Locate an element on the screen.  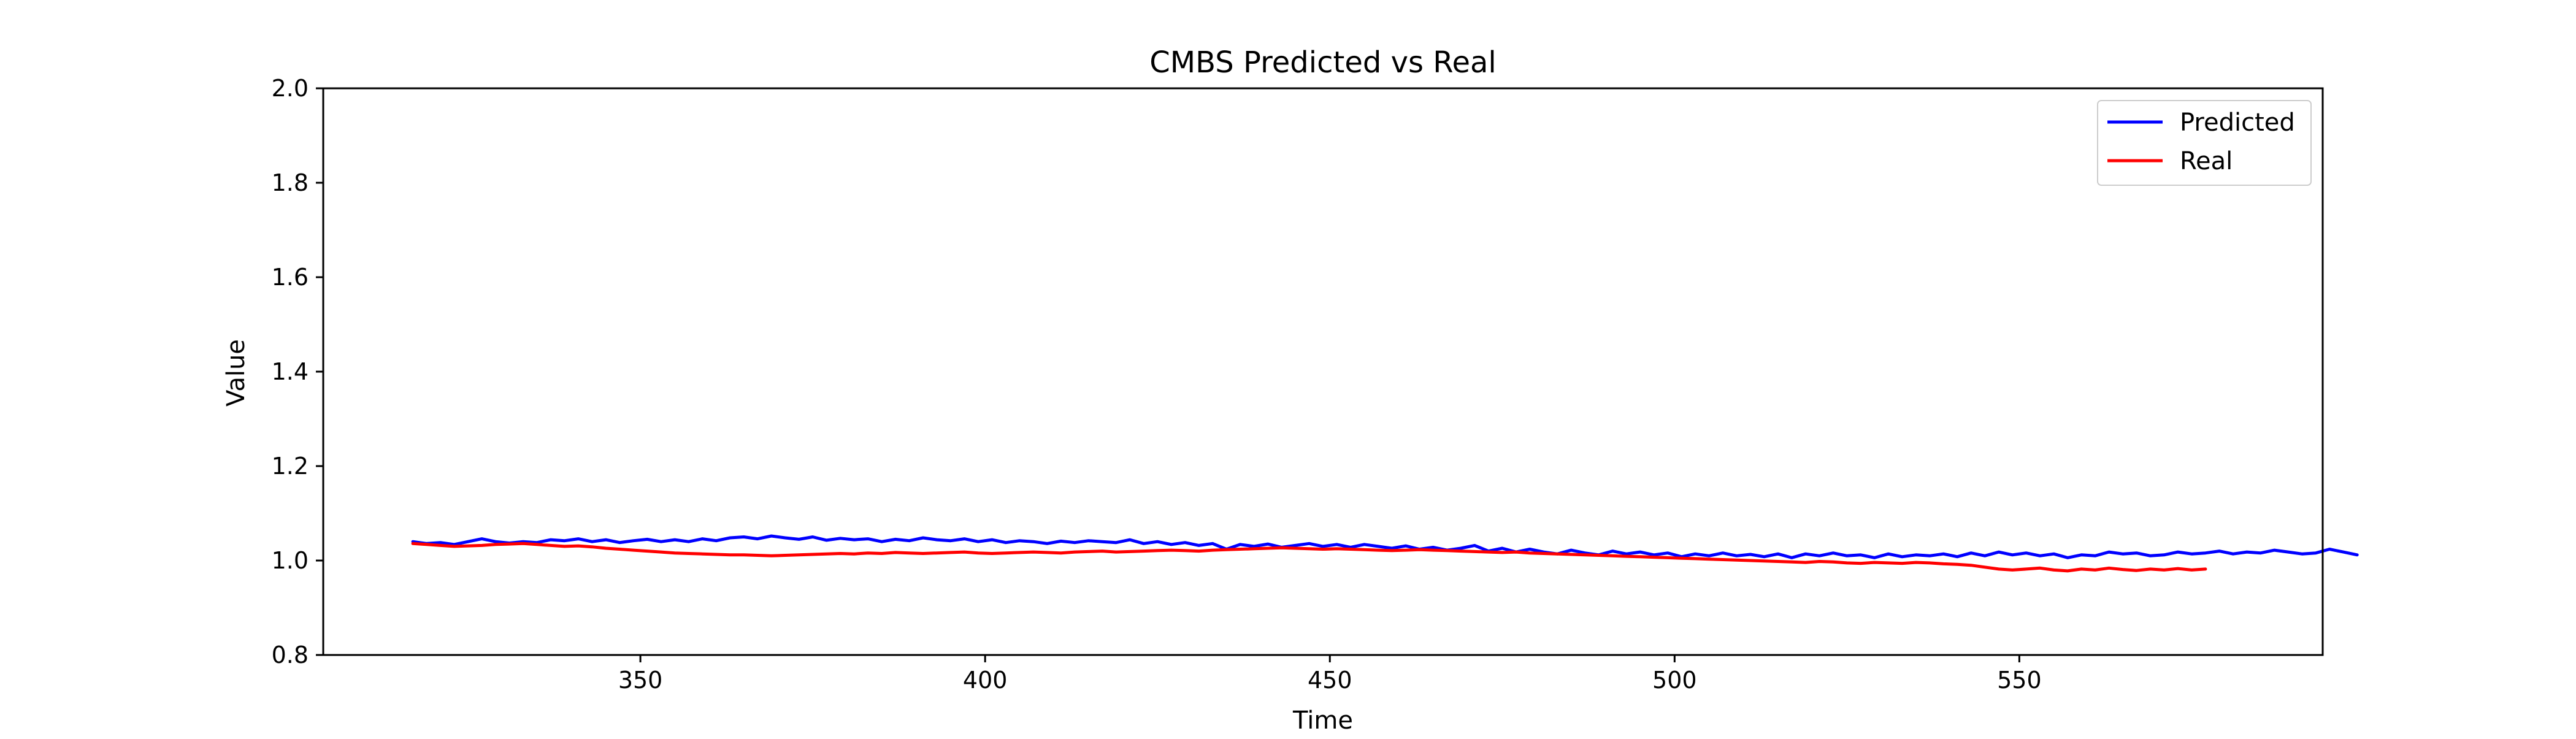
series-line-real is located at coordinates (1309, 558).